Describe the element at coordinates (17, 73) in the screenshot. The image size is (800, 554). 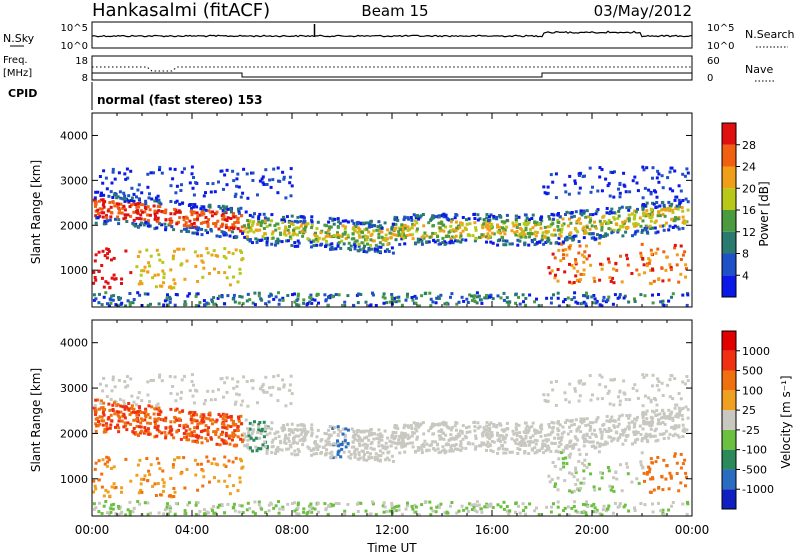
I see `freq-label-line2: [MHz]` at that location.